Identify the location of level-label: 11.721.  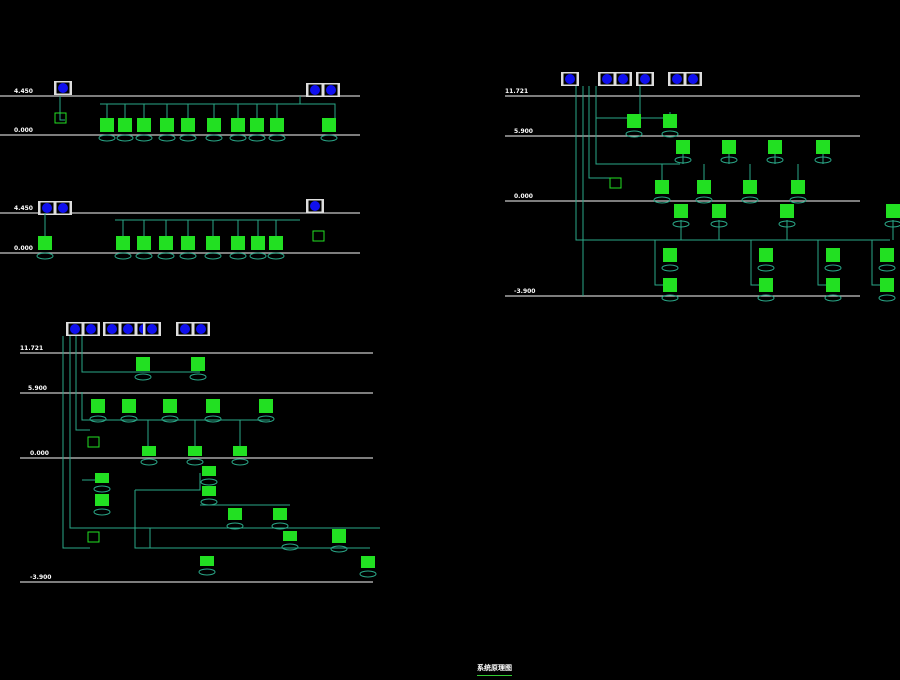
(32, 348).